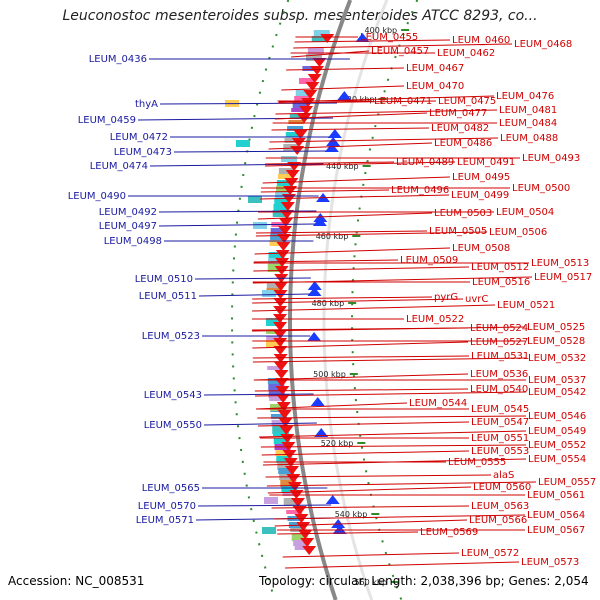  I want to click on gene-label-right: LEUM_0546, so click(557, 416).